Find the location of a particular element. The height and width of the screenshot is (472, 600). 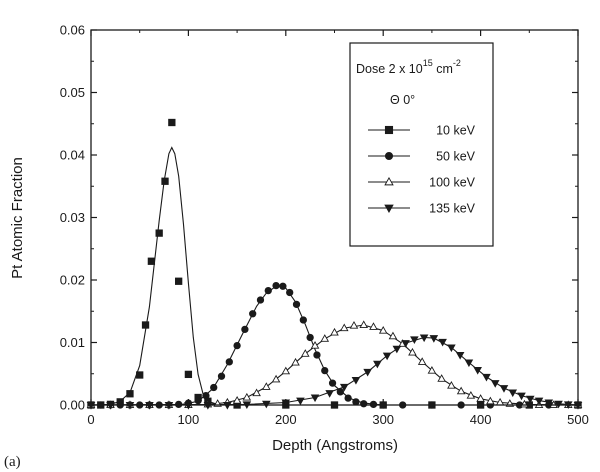

x-tick-label: 300 is located at coordinates (383, 419).